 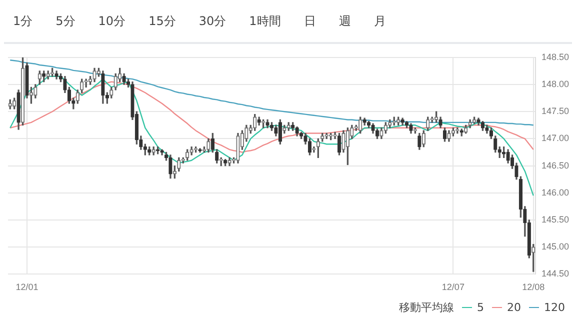 I want to click on y-tick-label: 145.50, so click(x=555, y=219).